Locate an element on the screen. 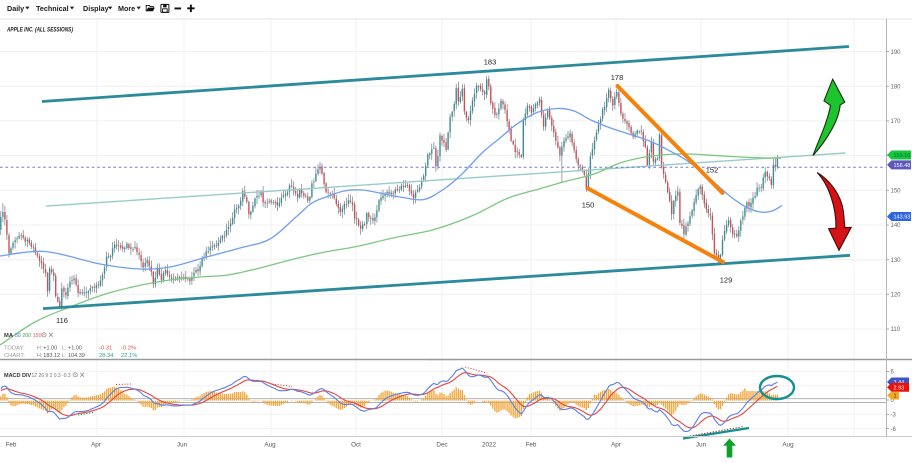 This screenshot has height=463, width=912. svg-text: 159.16 is located at coordinates (902, 156).